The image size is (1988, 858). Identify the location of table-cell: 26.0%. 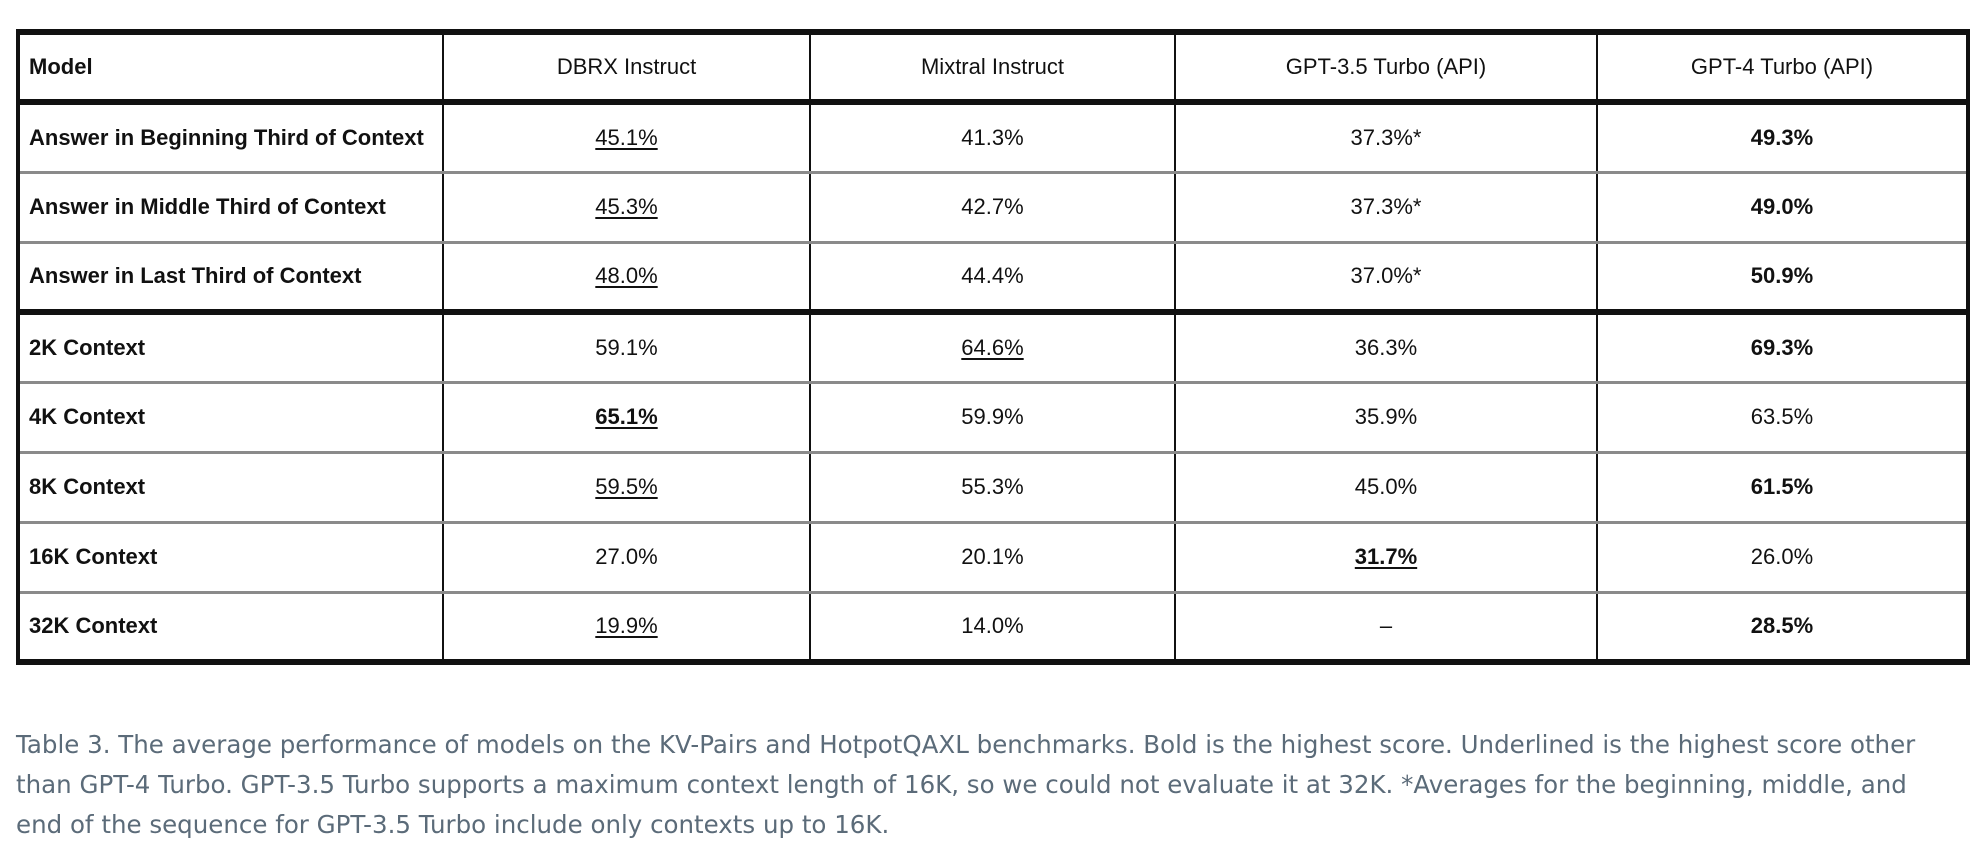
(1783, 557).